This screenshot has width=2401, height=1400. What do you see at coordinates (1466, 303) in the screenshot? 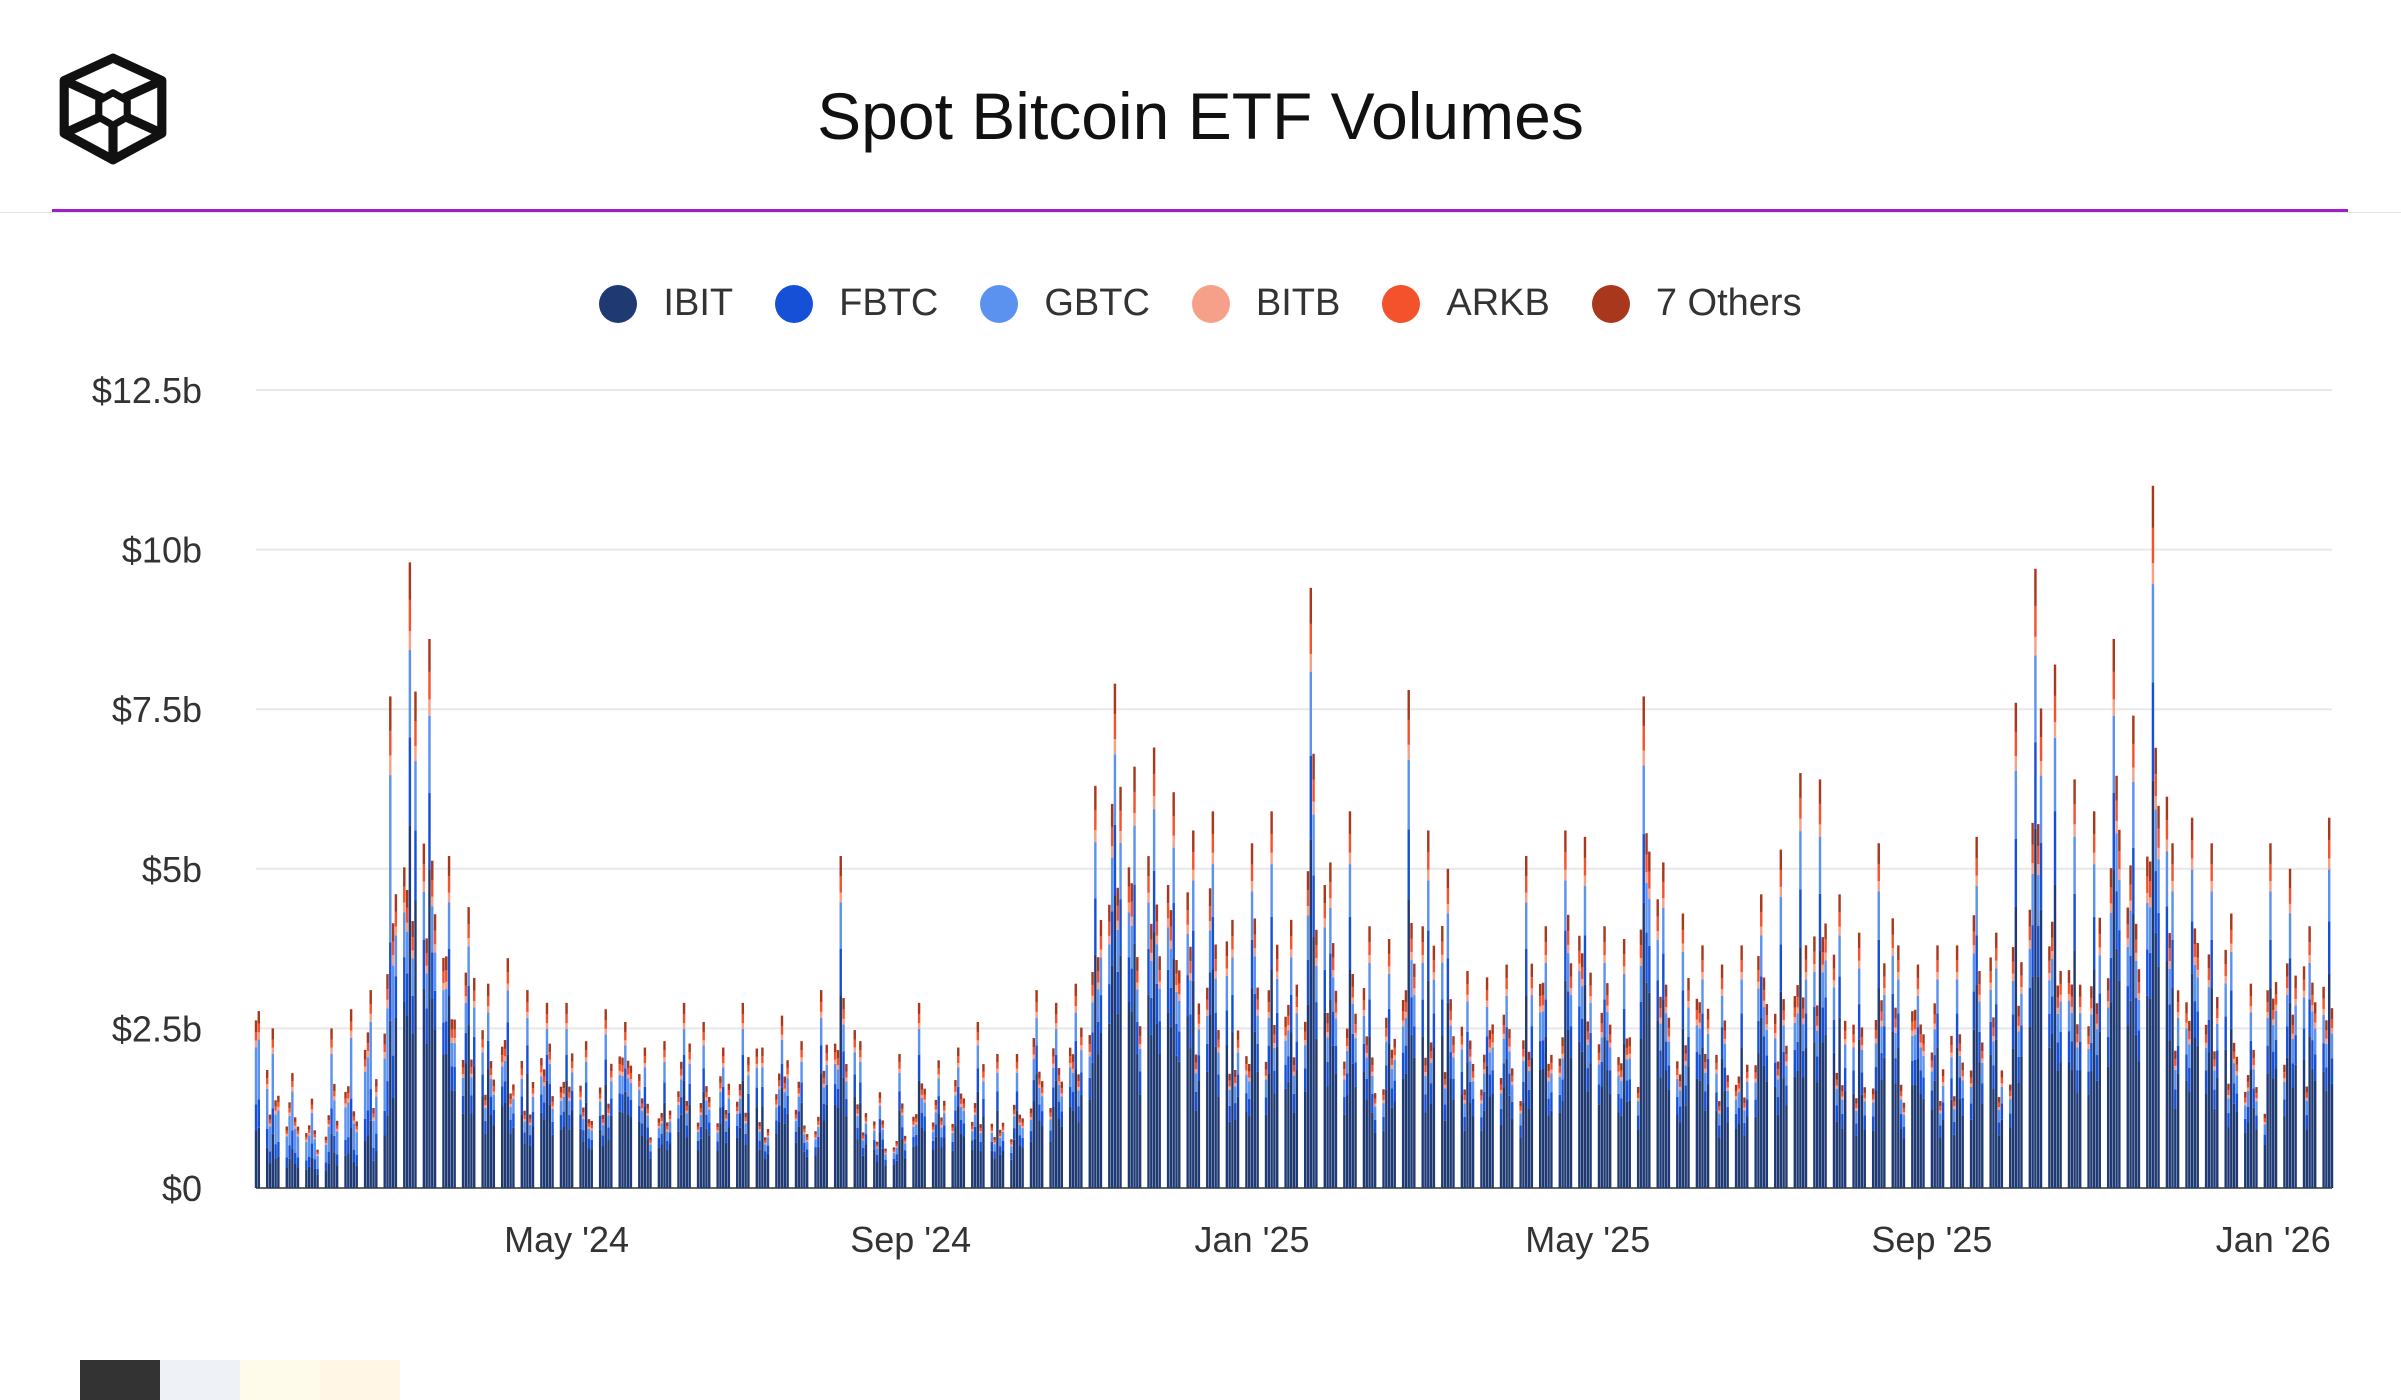
I see `legend-item: ARKB` at bounding box center [1466, 303].